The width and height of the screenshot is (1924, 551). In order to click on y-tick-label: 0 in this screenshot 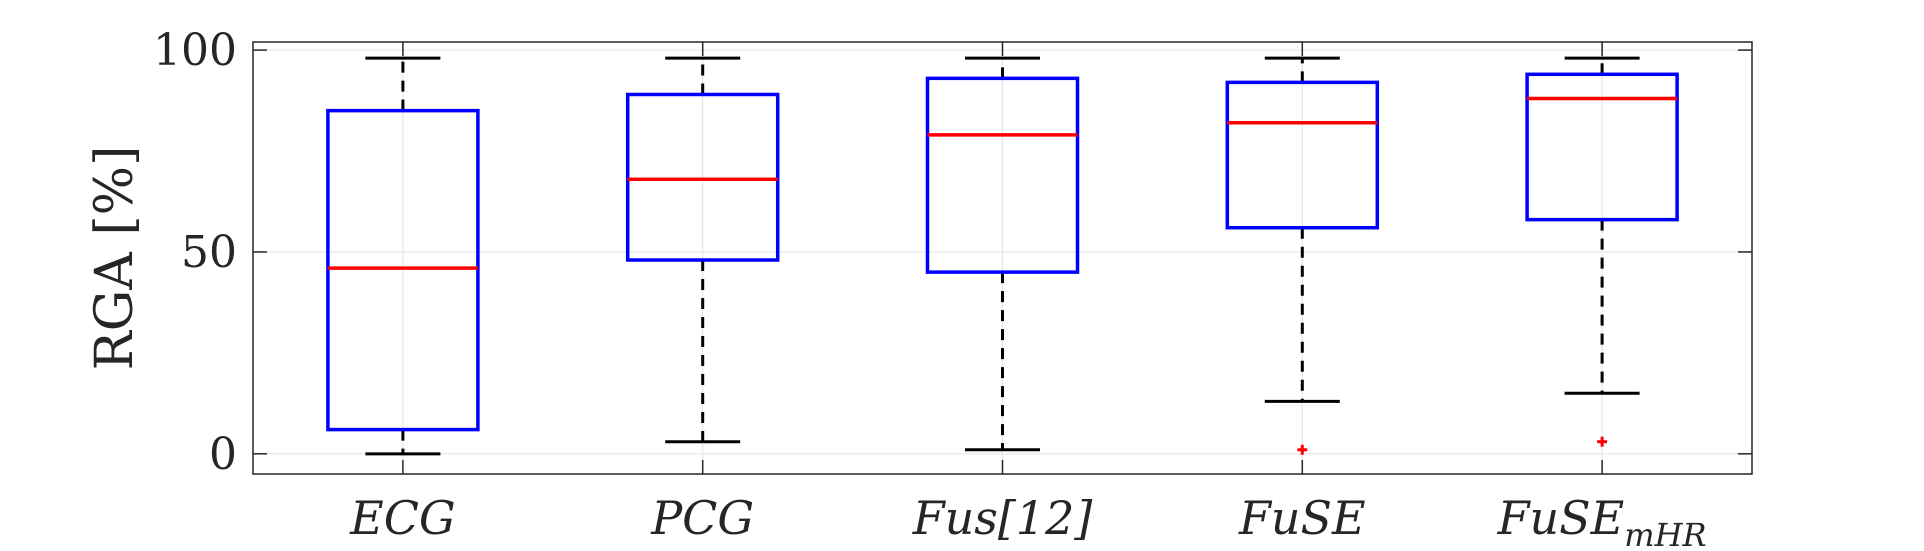, I will do `click(223, 454)`.